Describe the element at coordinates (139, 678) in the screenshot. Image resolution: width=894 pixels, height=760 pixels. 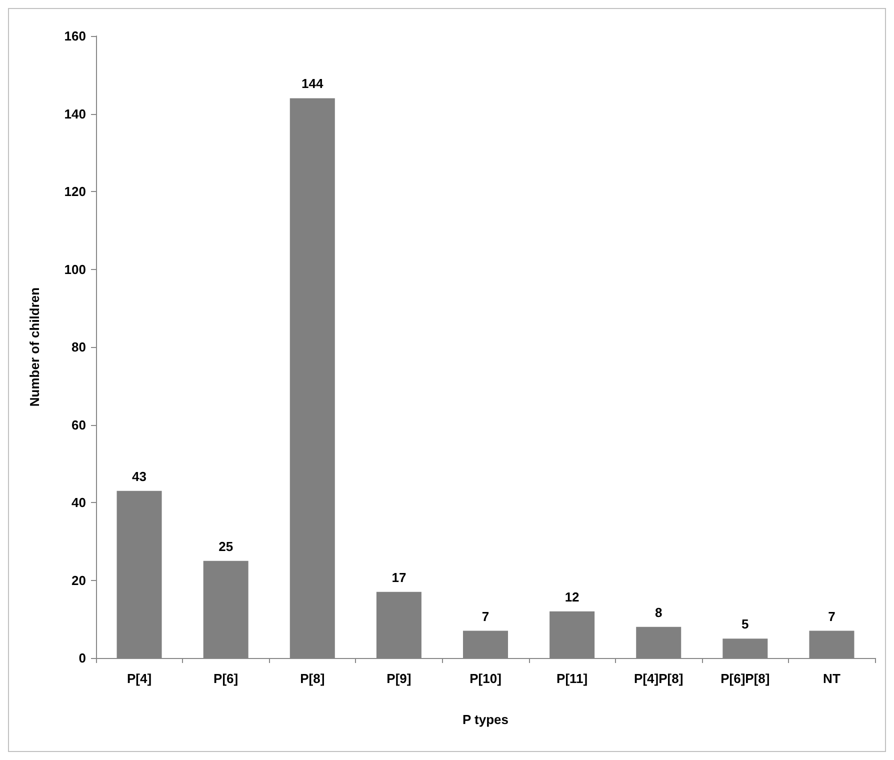
I see `x-tick-label: P[4]` at that location.